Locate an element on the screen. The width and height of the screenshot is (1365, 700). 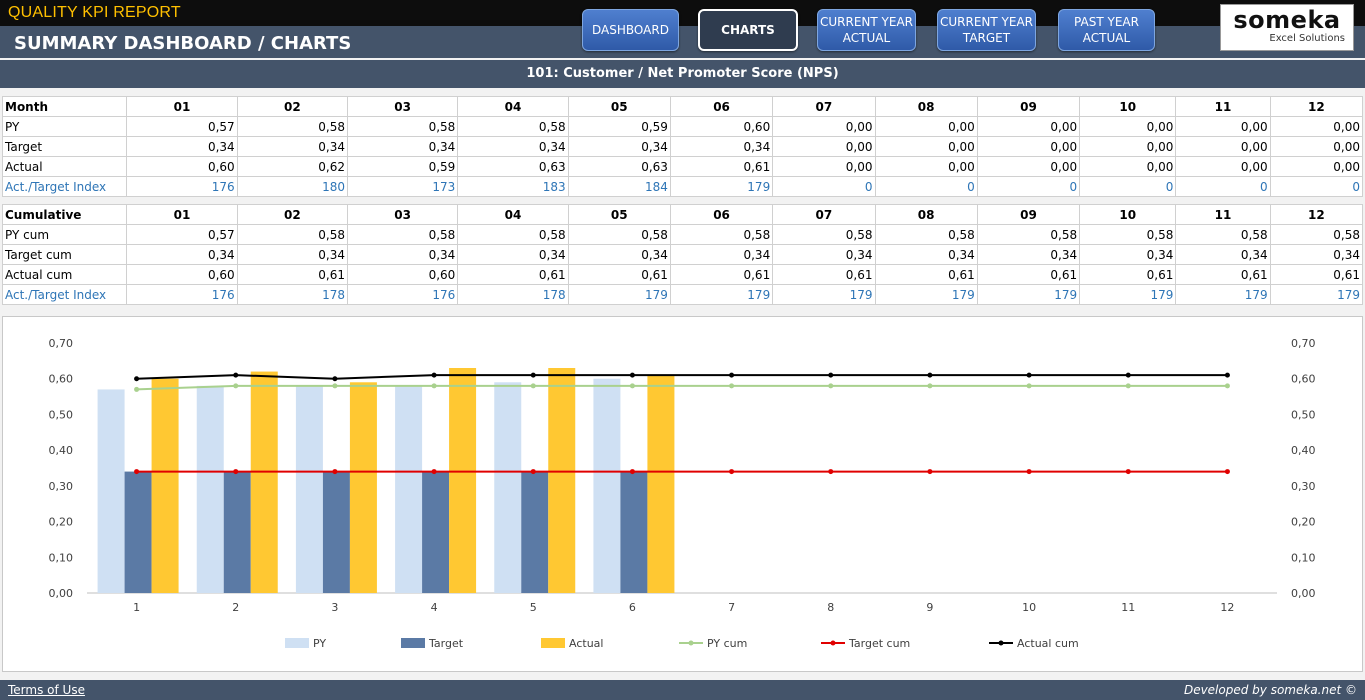
someka-logo: someka Excel Solutions is located at coordinates (1287, 27).